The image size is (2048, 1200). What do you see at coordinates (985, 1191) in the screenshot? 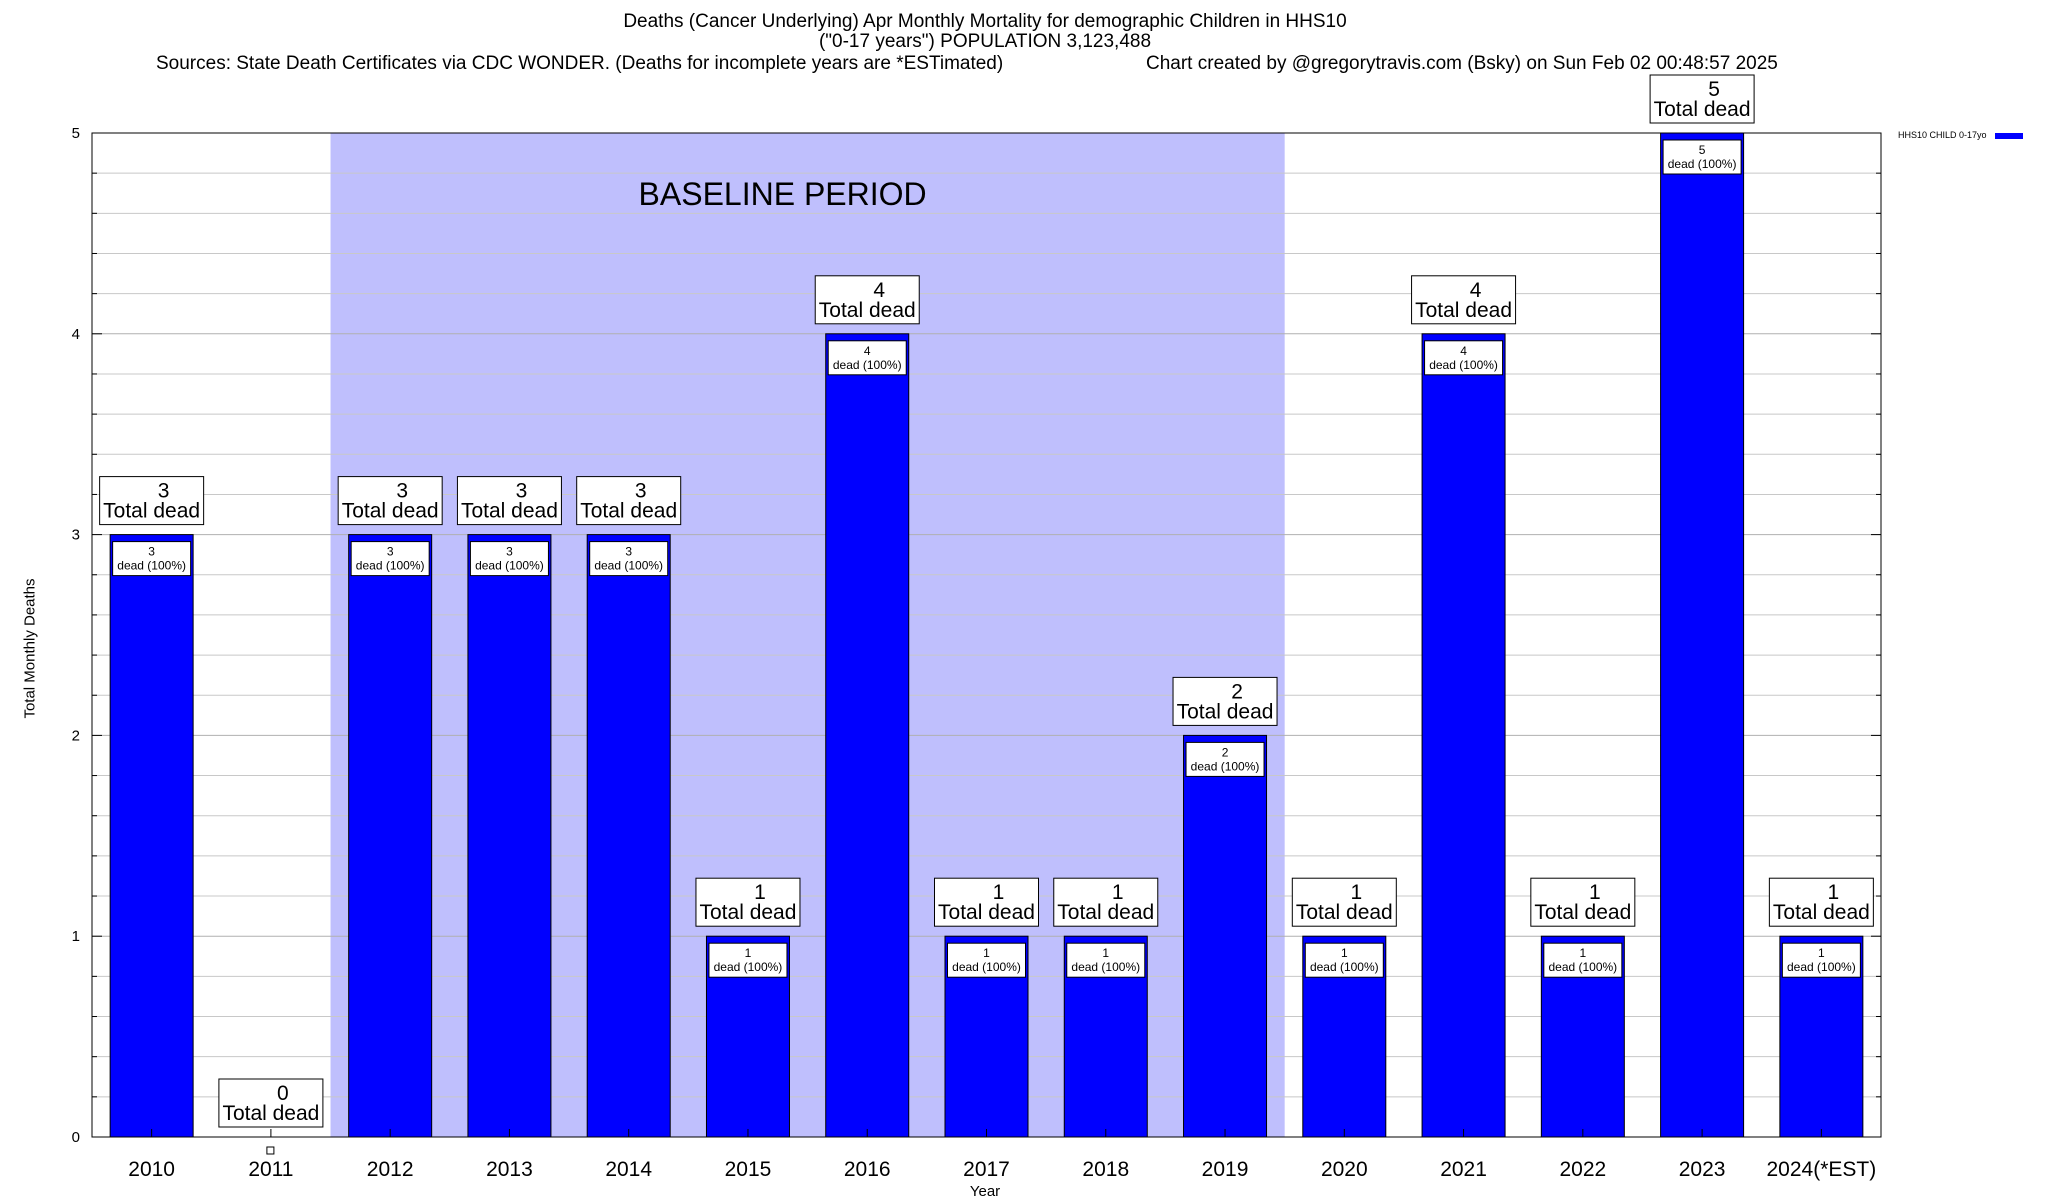
I see `x-axis-label: Year` at bounding box center [985, 1191].